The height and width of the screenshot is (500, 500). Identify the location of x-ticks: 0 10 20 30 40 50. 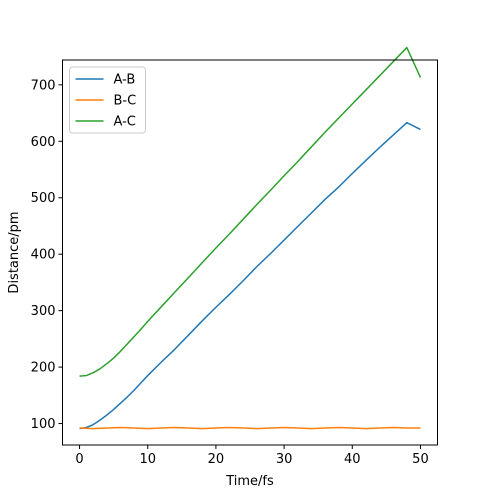
(252, 456).